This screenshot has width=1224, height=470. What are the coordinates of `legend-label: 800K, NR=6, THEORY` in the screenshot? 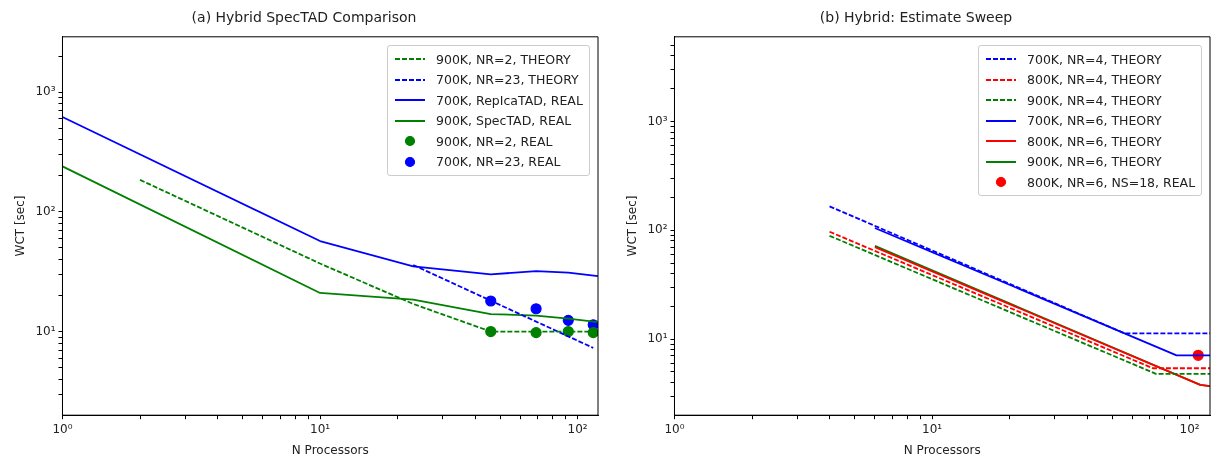 It's located at (1094, 141).